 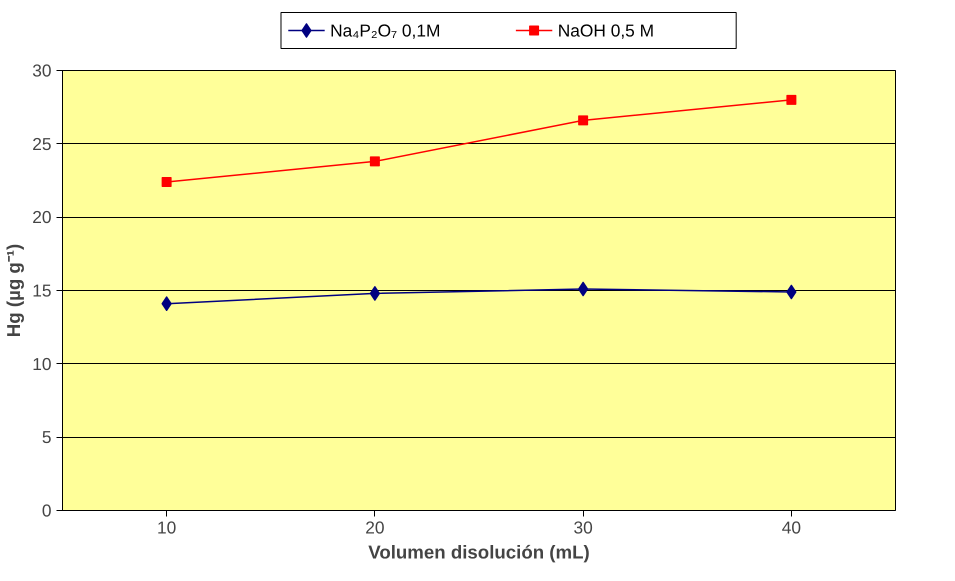 I want to click on y-tick-label: 30, so click(x=42, y=70).